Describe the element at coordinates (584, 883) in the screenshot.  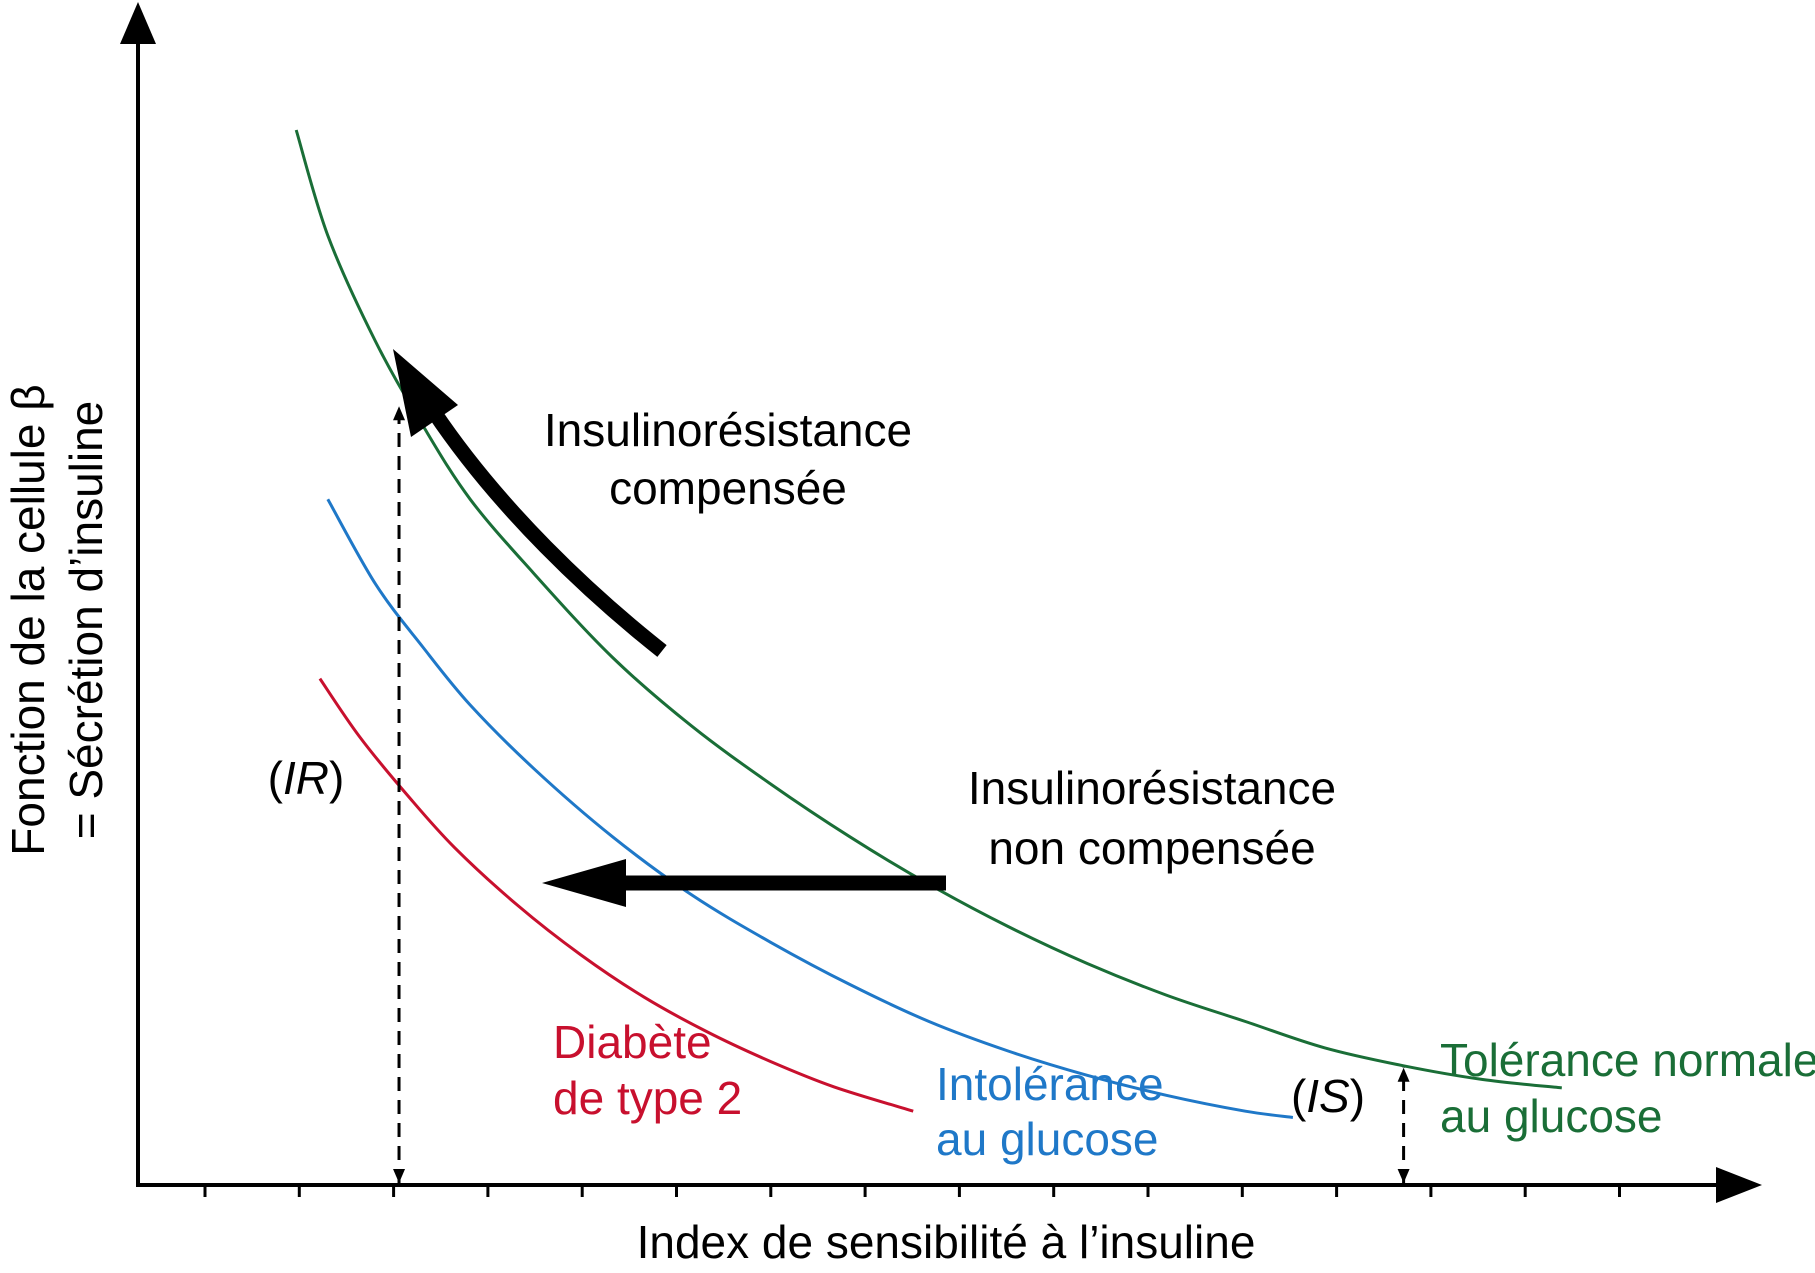
I see `uncompensated-arrow-head` at that location.